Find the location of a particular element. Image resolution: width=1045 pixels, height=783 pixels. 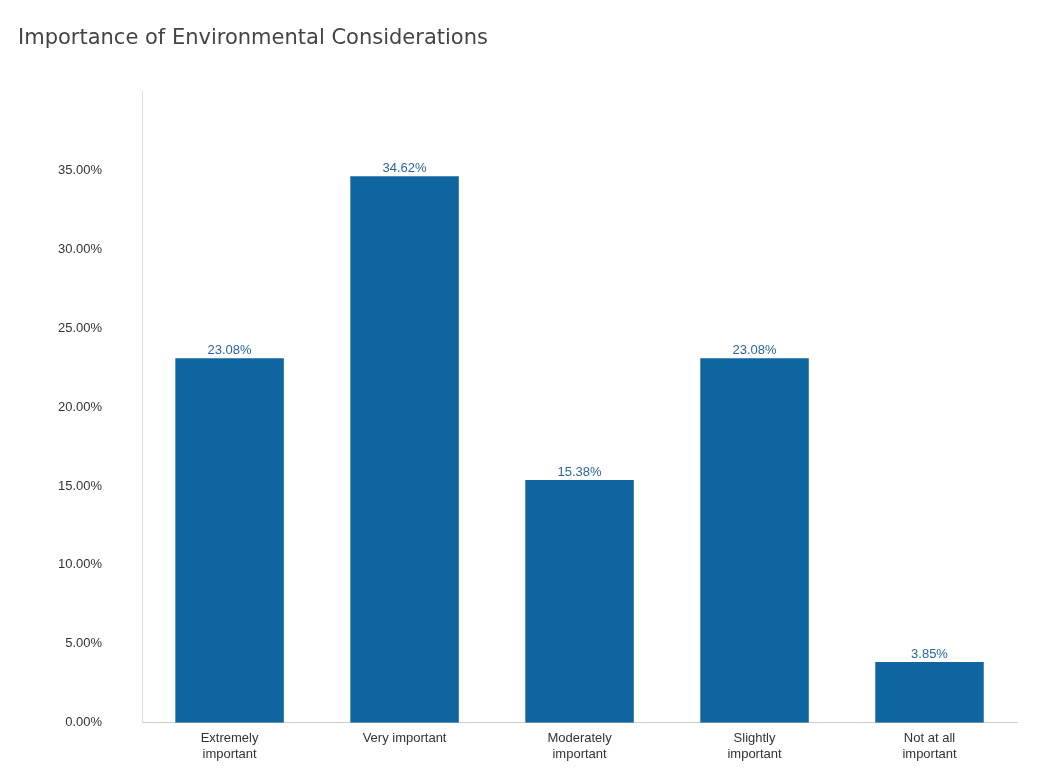

x-tick-label: Slightly important is located at coordinates (754, 745).